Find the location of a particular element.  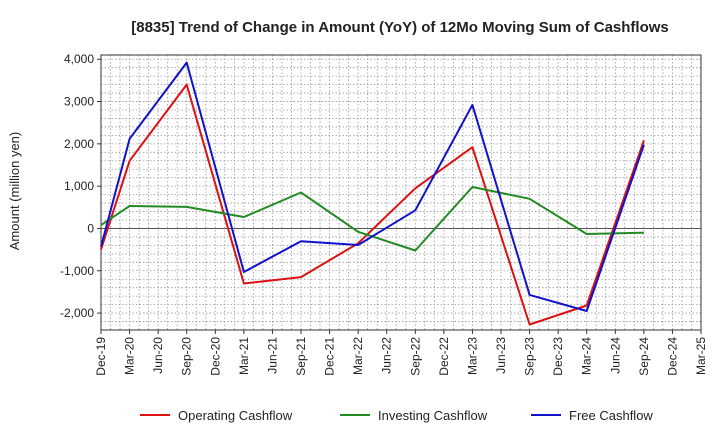

x-tick-label: Jun-21 is located at coordinates (272, 355).